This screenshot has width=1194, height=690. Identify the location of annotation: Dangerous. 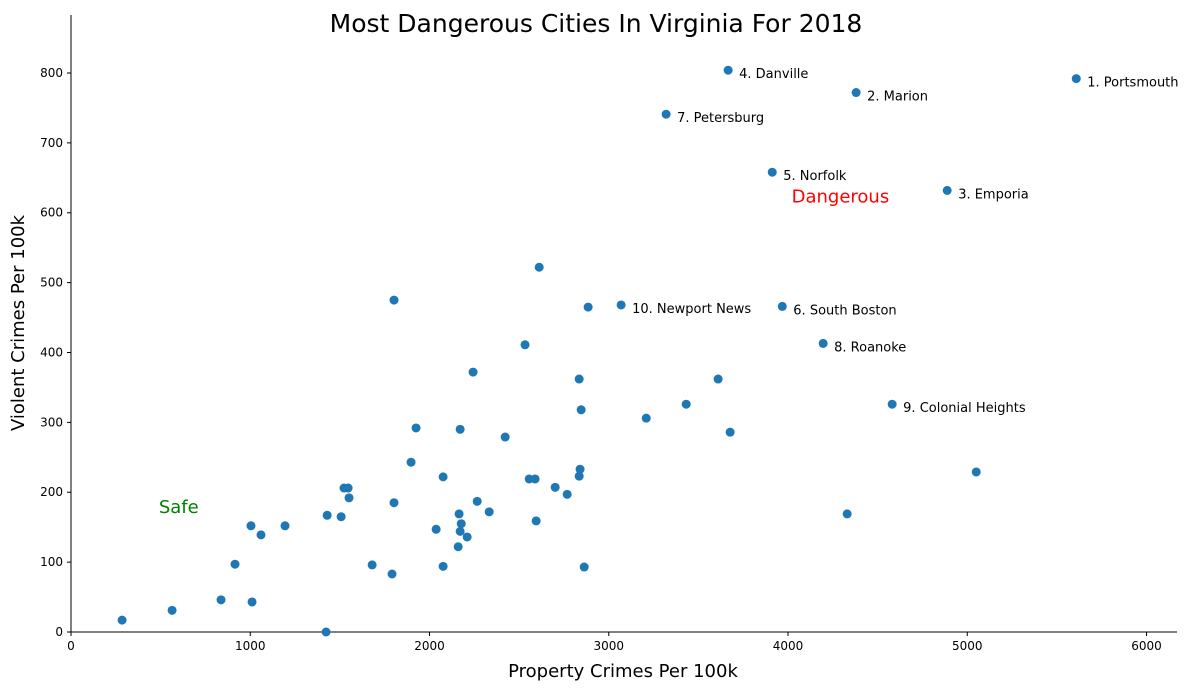
(841, 196).